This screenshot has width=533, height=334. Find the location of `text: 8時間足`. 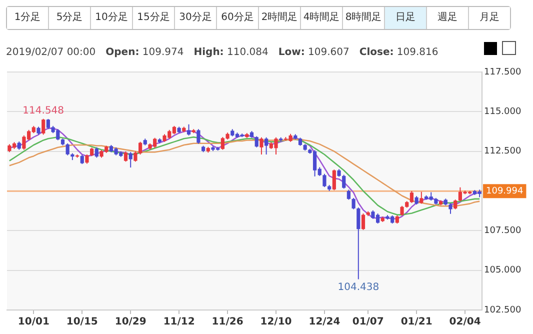

text: 8時間足 is located at coordinates (363, 18).